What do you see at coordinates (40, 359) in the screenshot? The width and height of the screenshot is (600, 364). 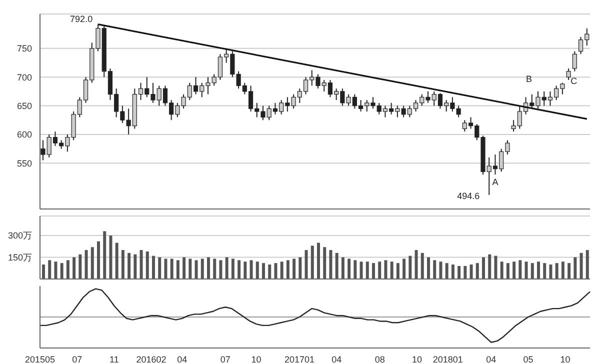 I see `x-tick-label: 201505` at bounding box center [40, 359].